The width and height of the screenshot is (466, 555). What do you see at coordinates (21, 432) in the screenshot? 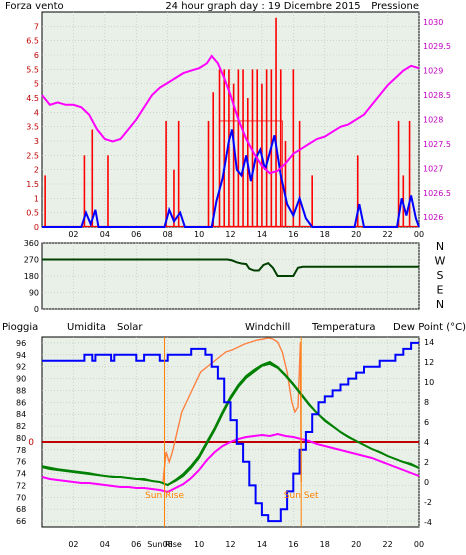
I see `humidity-axis-labels: 66 68 70 72 74 76 78 80 82 84 86 88 90 92 94 96` at bounding box center [21, 432].